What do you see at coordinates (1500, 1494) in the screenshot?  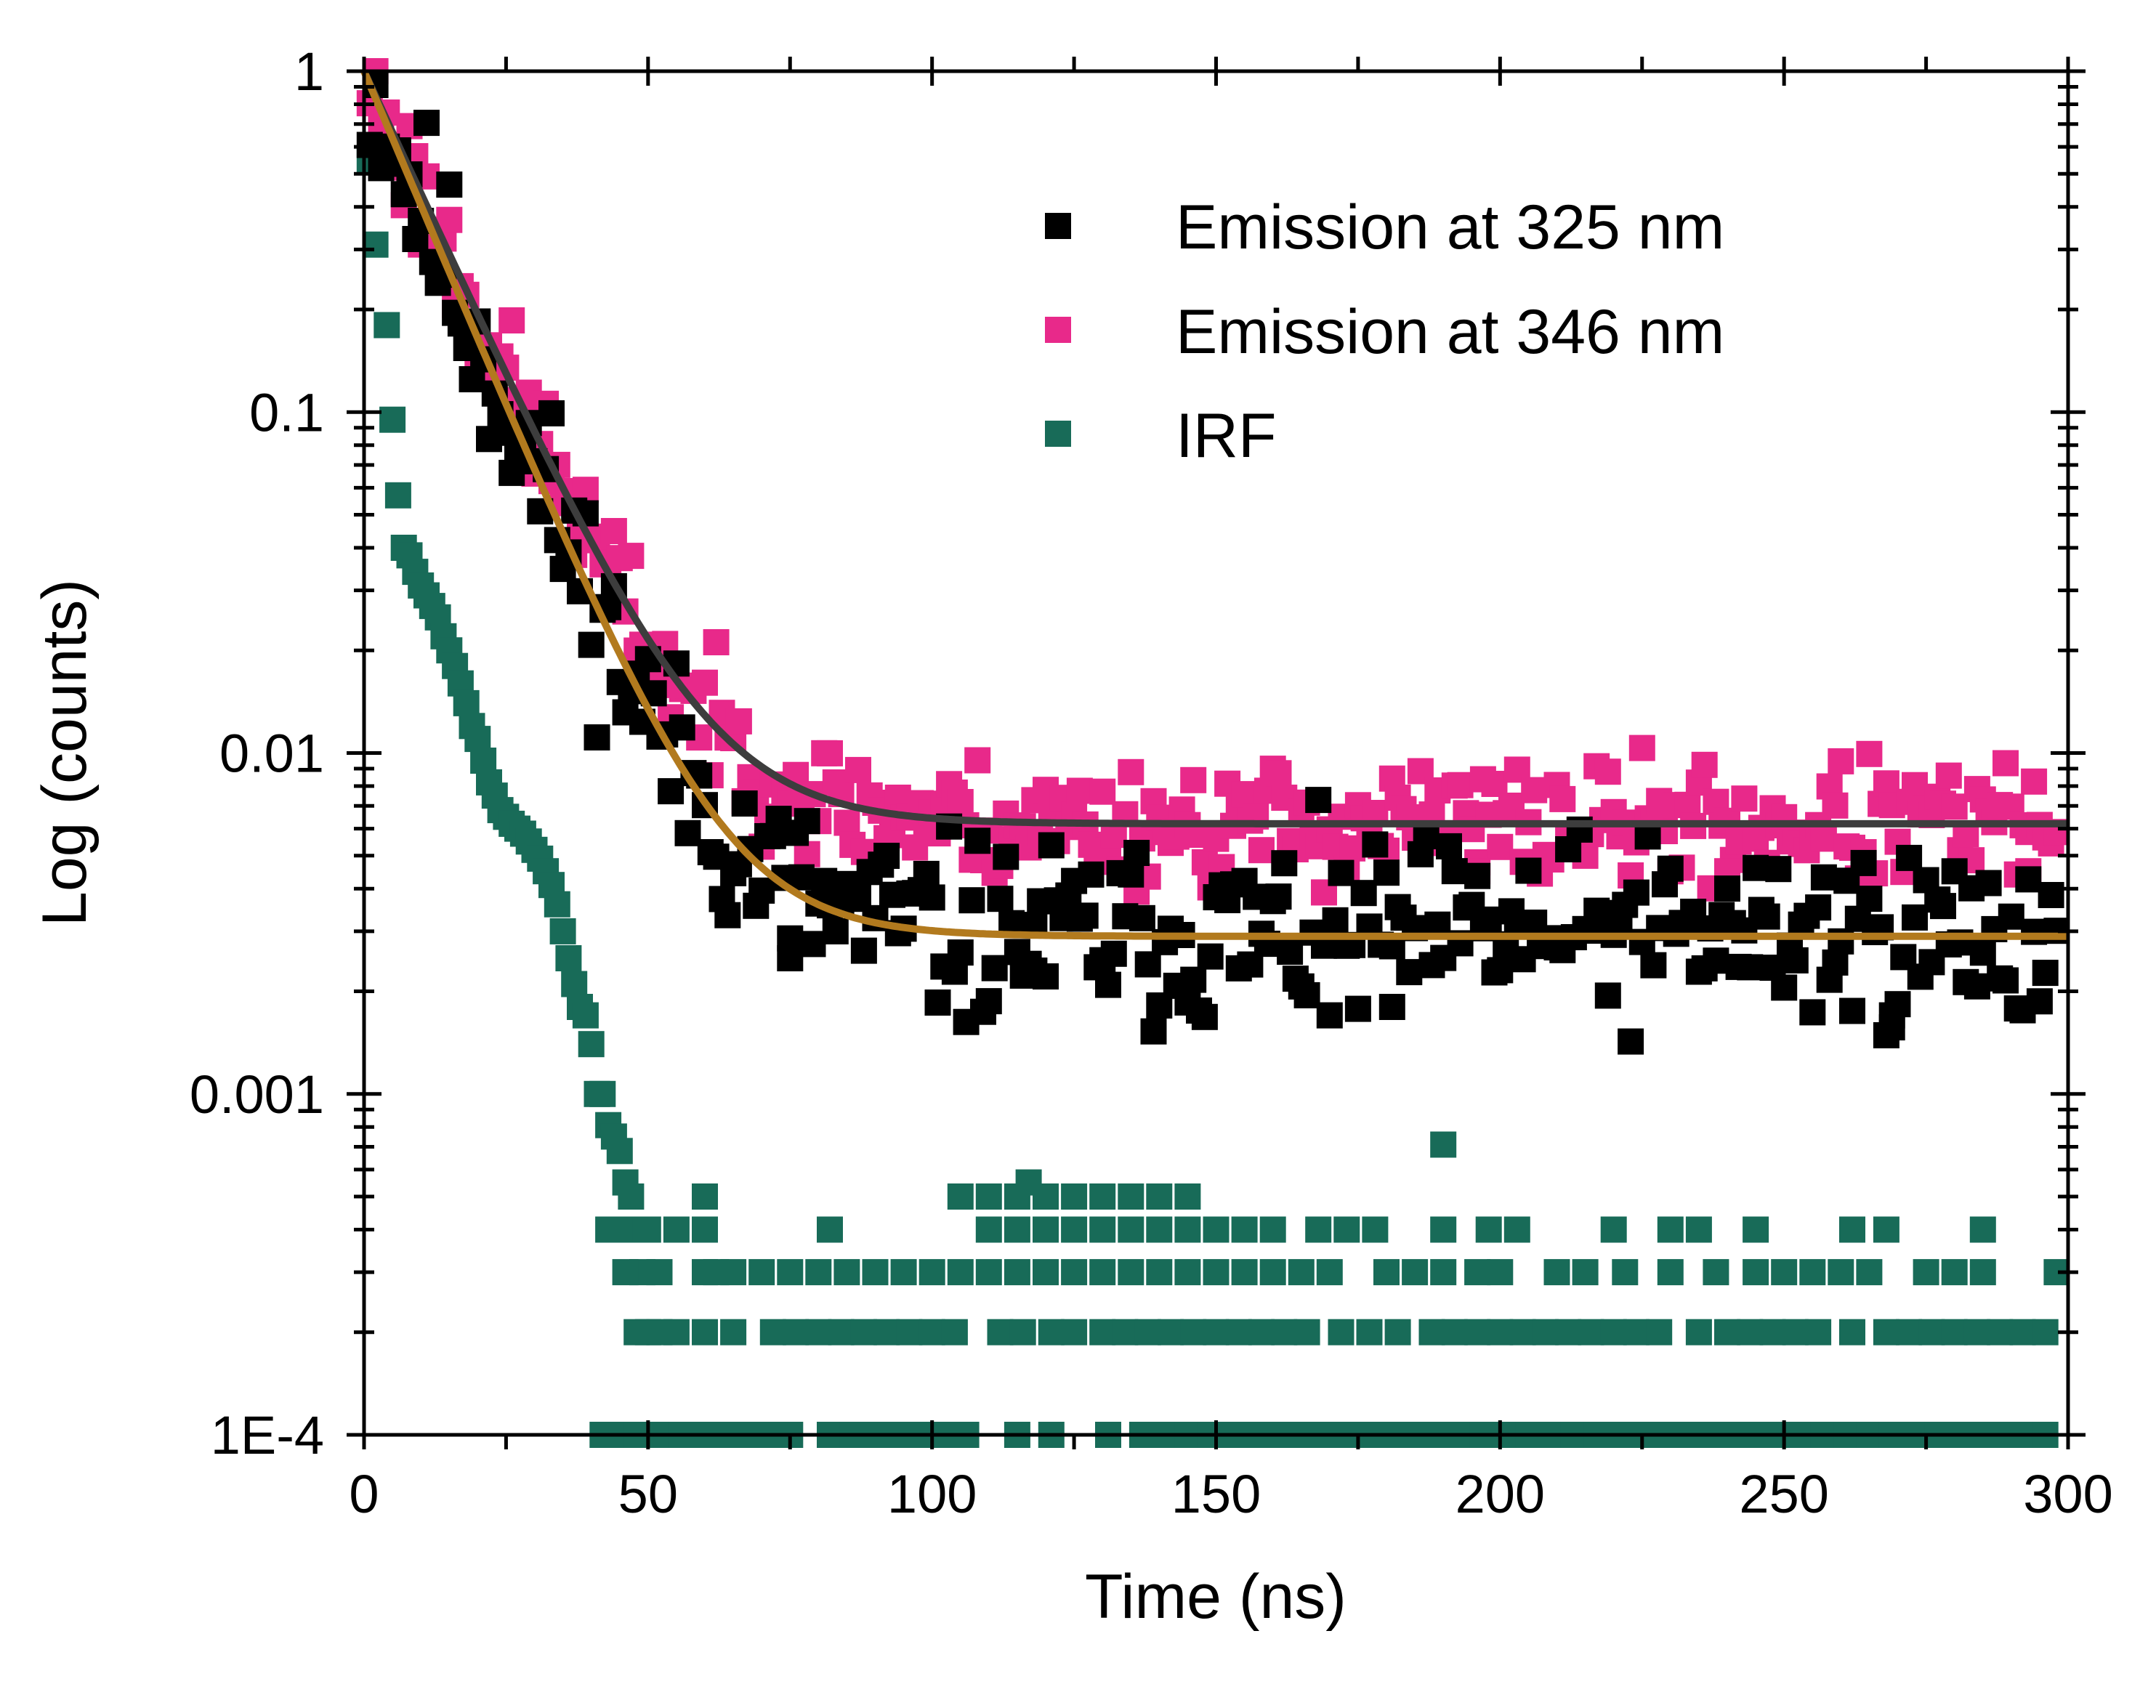 I see `x-tick-label: 200` at bounding box center [1500, 1494].